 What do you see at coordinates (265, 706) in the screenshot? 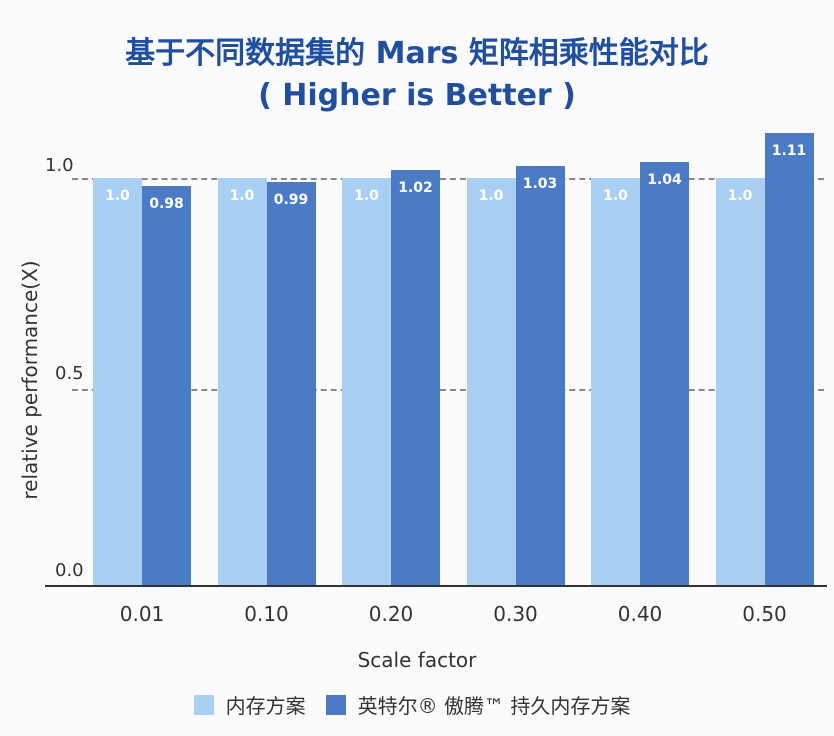
I see `legend-label: 内存方案` at bounding box center [265, 706].